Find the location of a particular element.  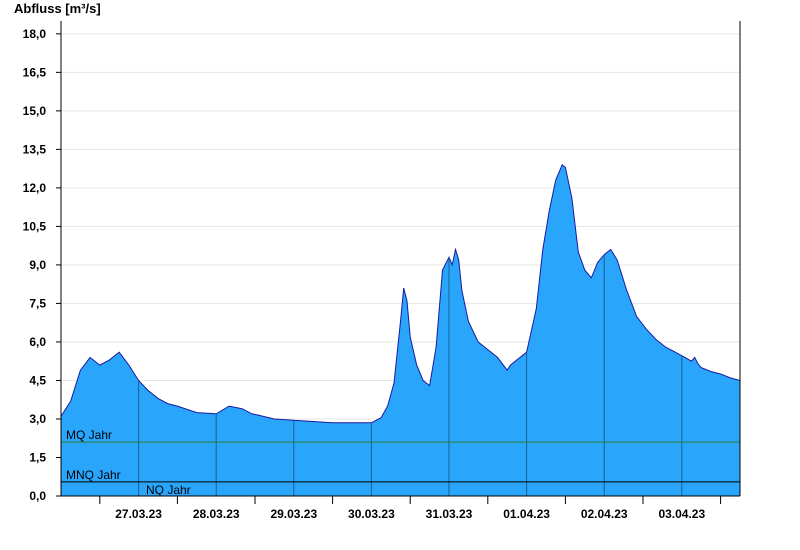

y-tick-label: 6,0 is located at coordinates (37, 342).